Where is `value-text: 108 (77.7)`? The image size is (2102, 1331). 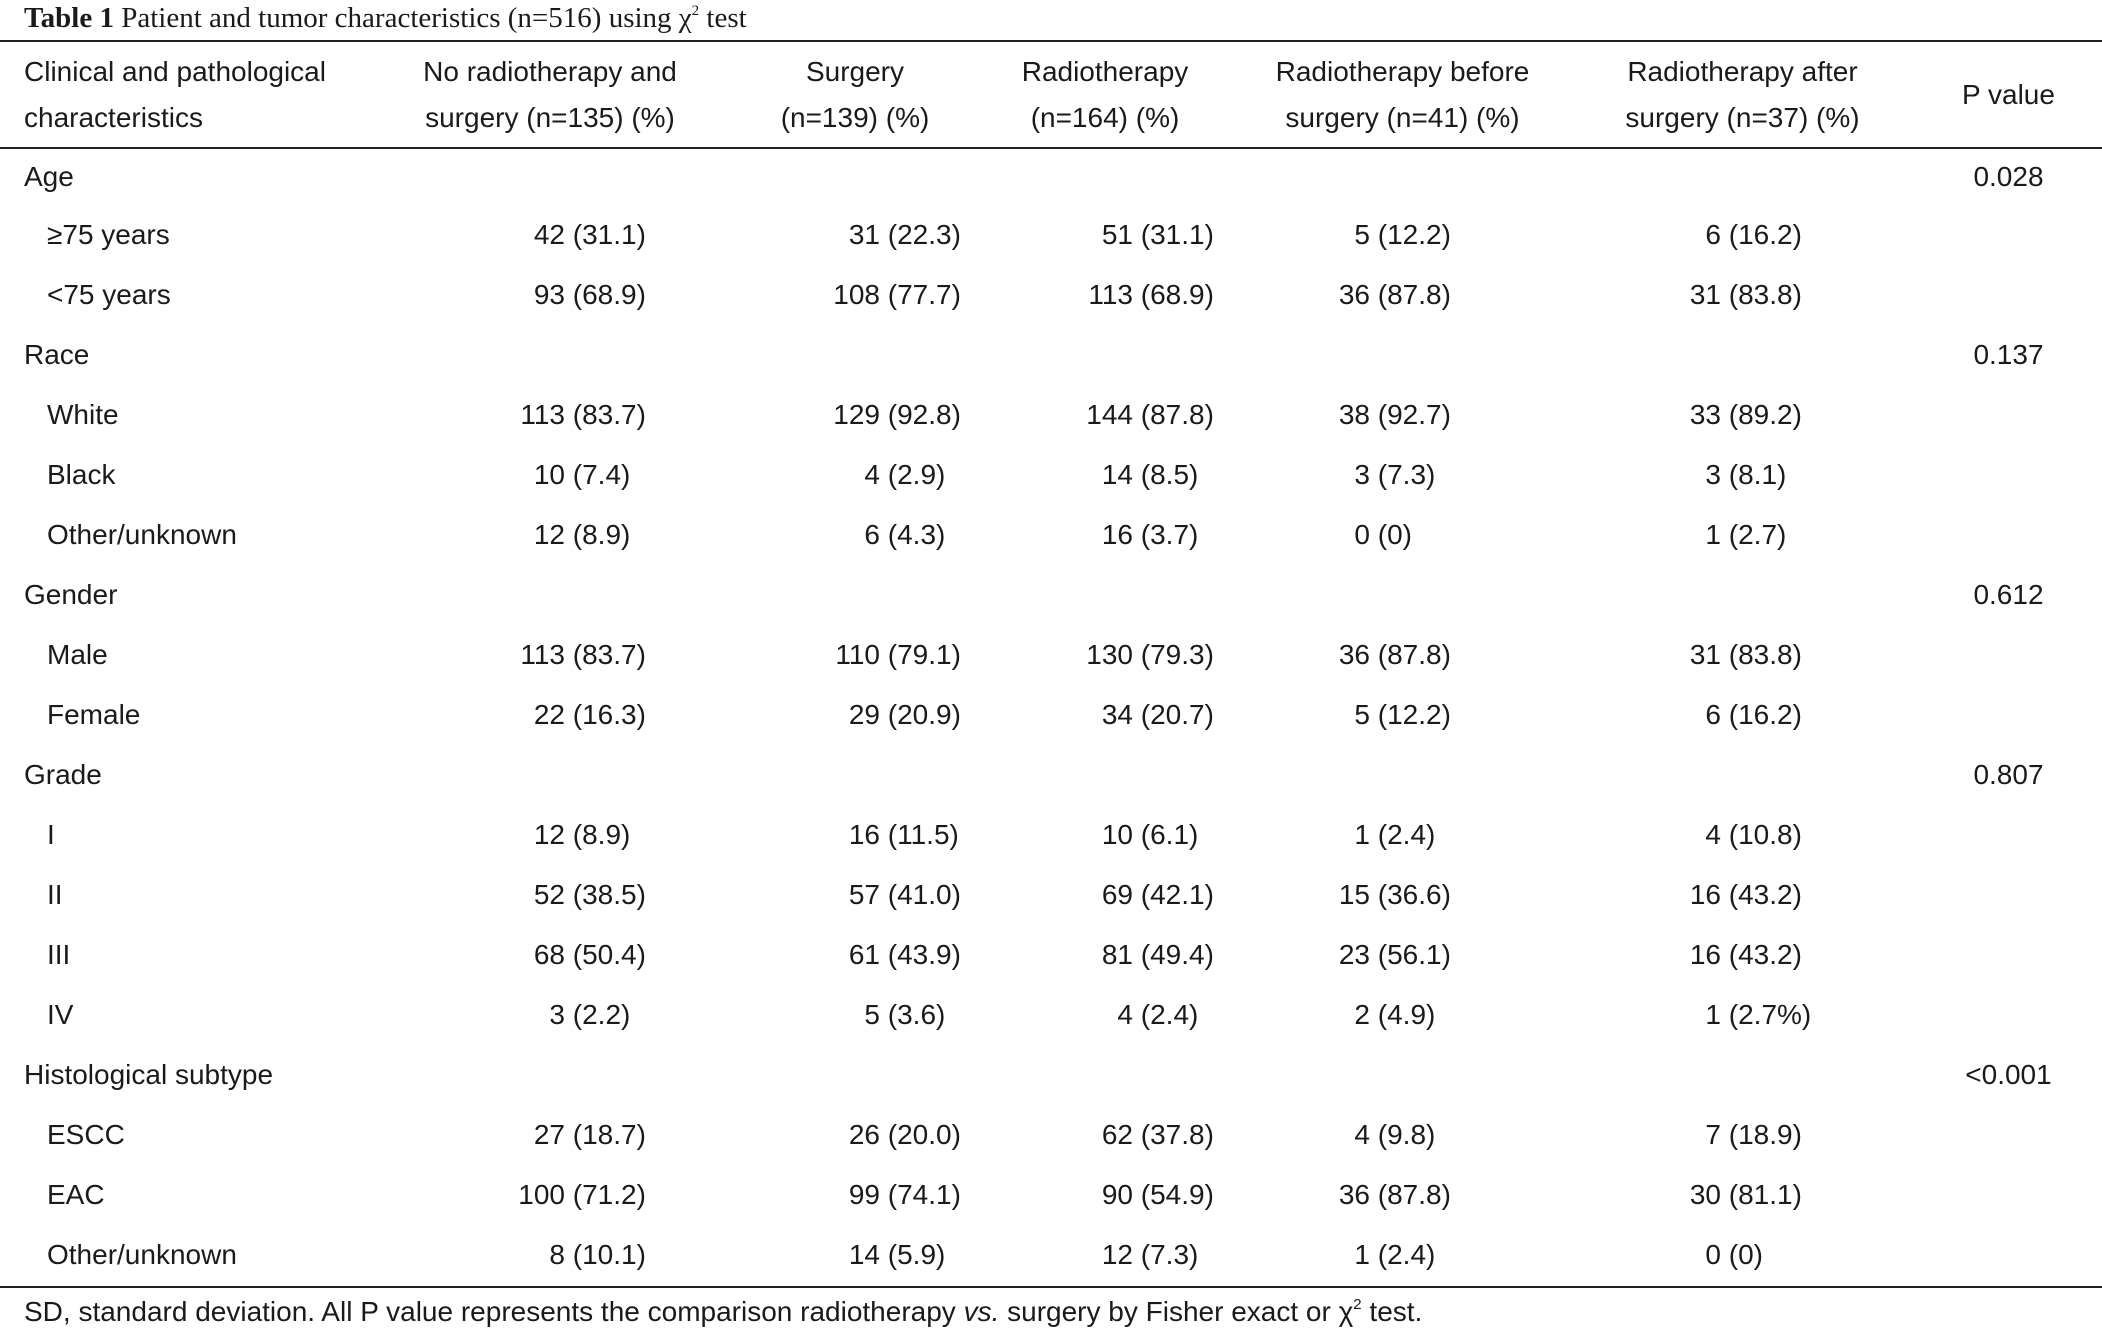 value-text: 108 (77.7) is located at coordinates (897, 294).